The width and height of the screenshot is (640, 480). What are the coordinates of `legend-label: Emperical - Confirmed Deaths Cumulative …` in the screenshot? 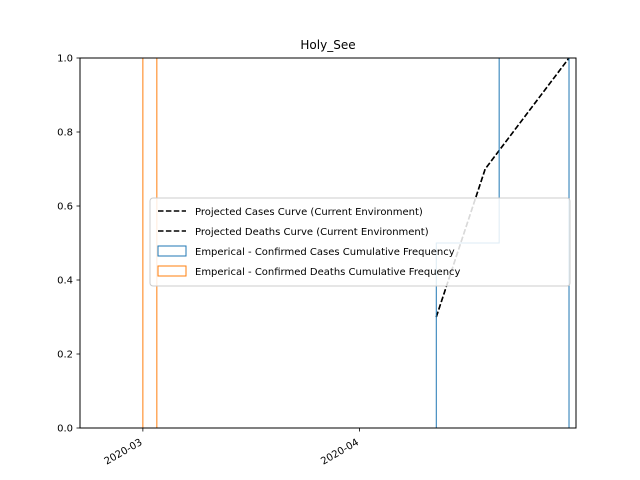 It's located at (328, 272).